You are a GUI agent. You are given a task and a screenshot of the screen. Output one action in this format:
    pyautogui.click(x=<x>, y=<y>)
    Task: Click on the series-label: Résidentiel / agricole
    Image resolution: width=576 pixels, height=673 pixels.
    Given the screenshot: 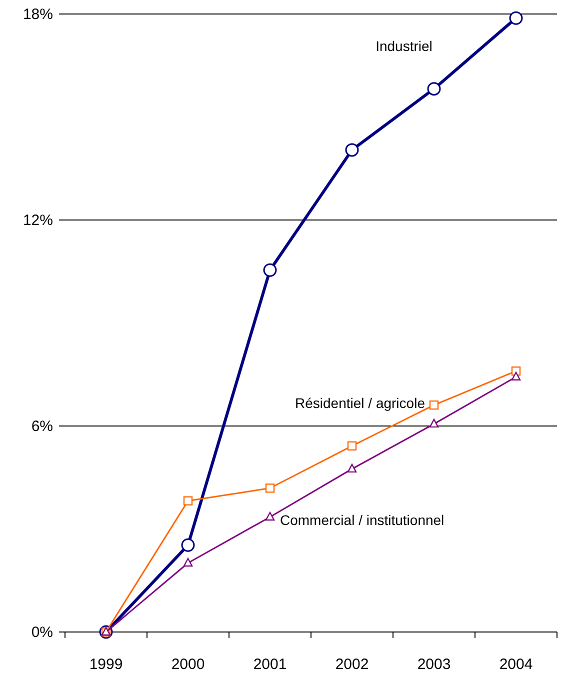 What is the action you would take?
    pyautogui.click(x=360, y=402)
    